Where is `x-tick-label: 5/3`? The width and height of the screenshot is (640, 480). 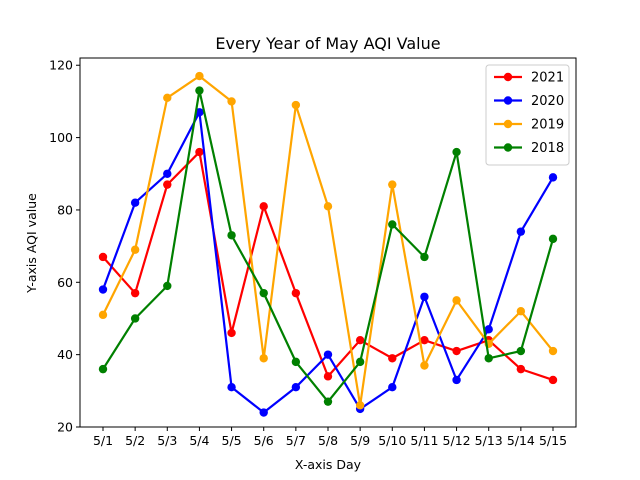
x-tick-label: 5/3 is located at coordinates (167, 440).